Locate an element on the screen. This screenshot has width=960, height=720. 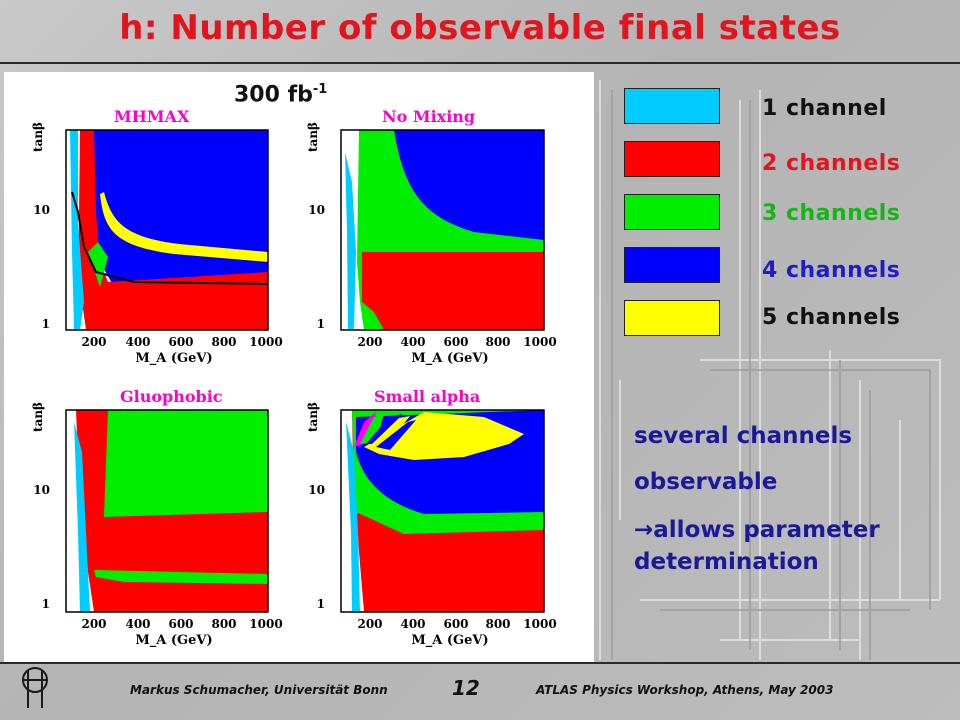
x-tick-no-mixing: 800 is located at coordinates (497, 342).